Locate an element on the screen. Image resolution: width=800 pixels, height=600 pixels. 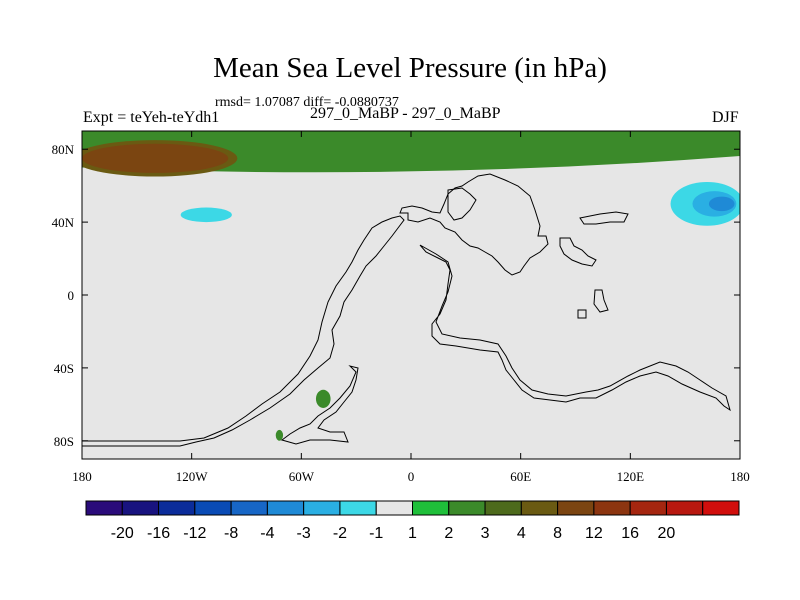
y-tick-label-4: 80S is located at coordinates (64, 441).